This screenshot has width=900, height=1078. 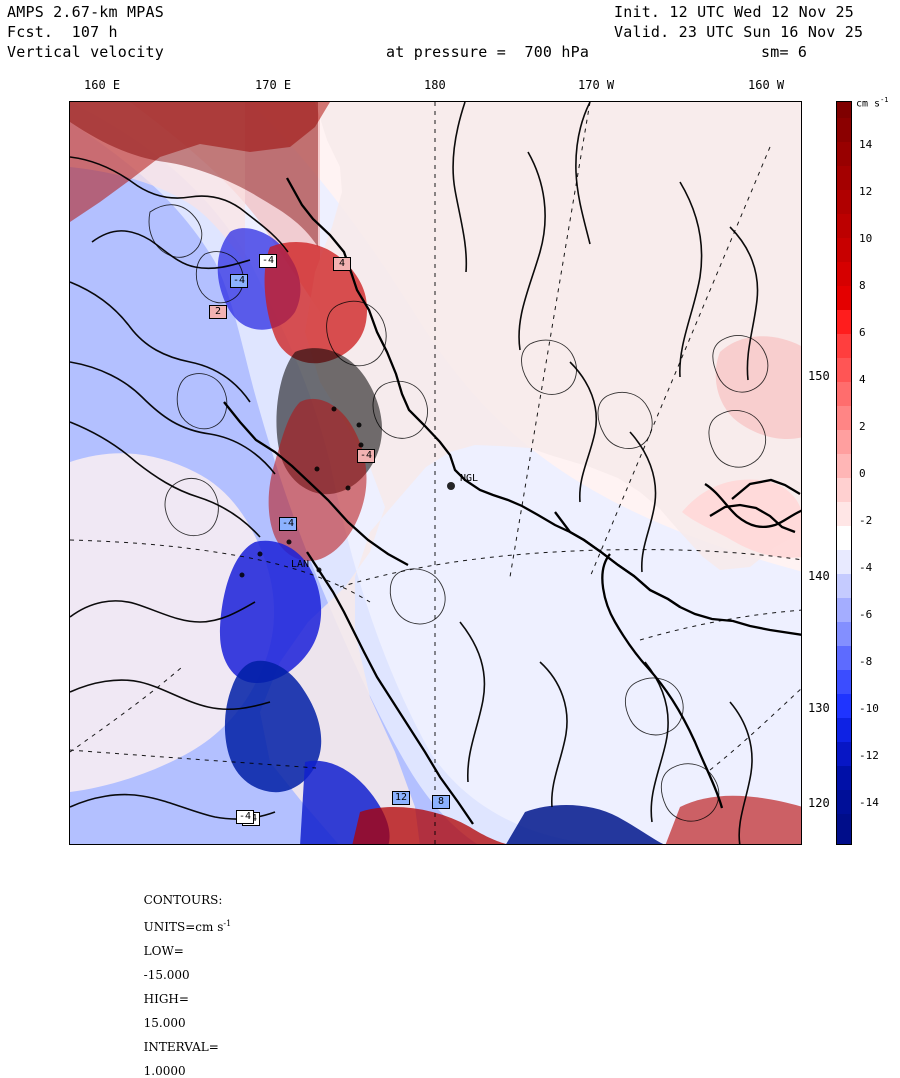 What do you see at coordinates (866, 520) in the screenshot?
I see `colorbar-tick-neg-2: -2` at bounding box center [866, 520].